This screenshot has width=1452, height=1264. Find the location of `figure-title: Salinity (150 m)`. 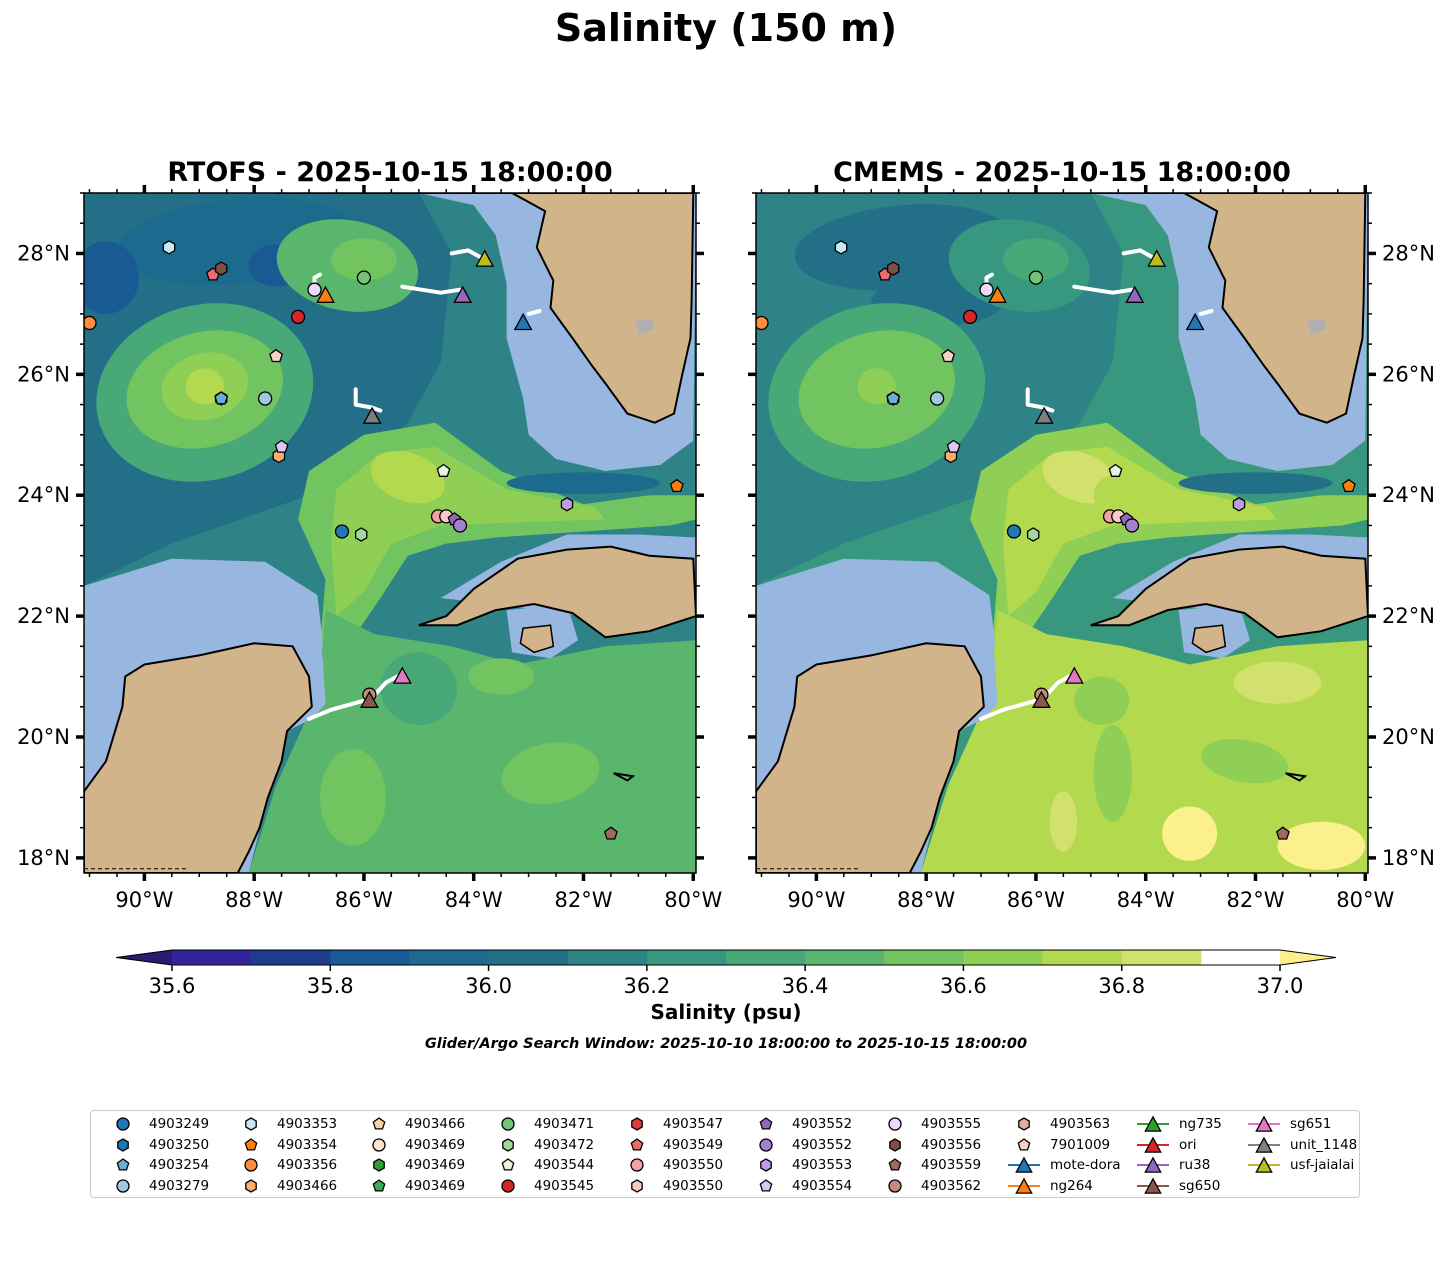

figure-title: Salinity (150 m) is located at coordinates (726, 28).